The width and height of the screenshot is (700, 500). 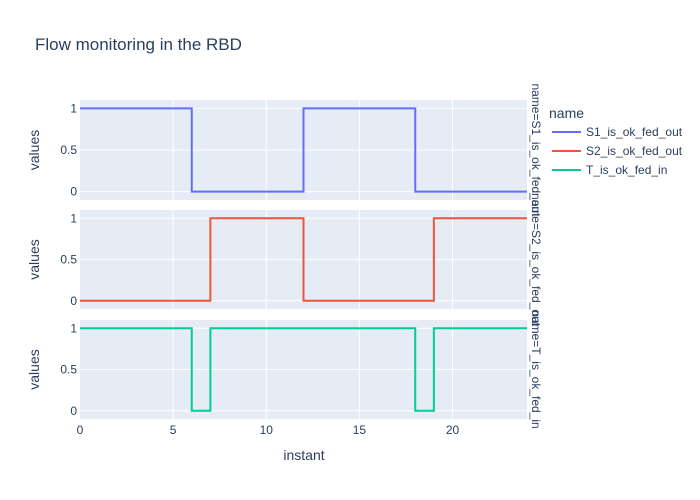 What do you see at coordinates (566, 113) in the screenshot?
I see `legend-title: name` at bounding box center [566, 113].